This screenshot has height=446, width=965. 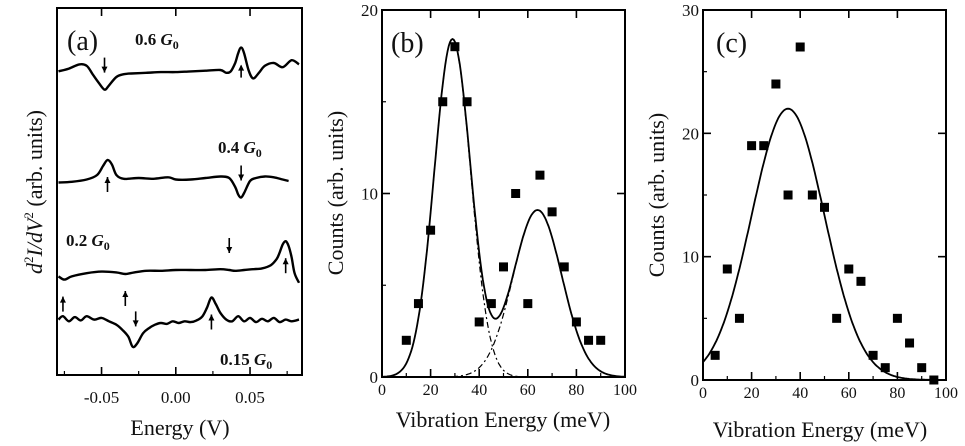 What do you see at coordinates (690, 10) in the screenshot?
I see `y-tick-label: 30` at bounding box center [690, 10].